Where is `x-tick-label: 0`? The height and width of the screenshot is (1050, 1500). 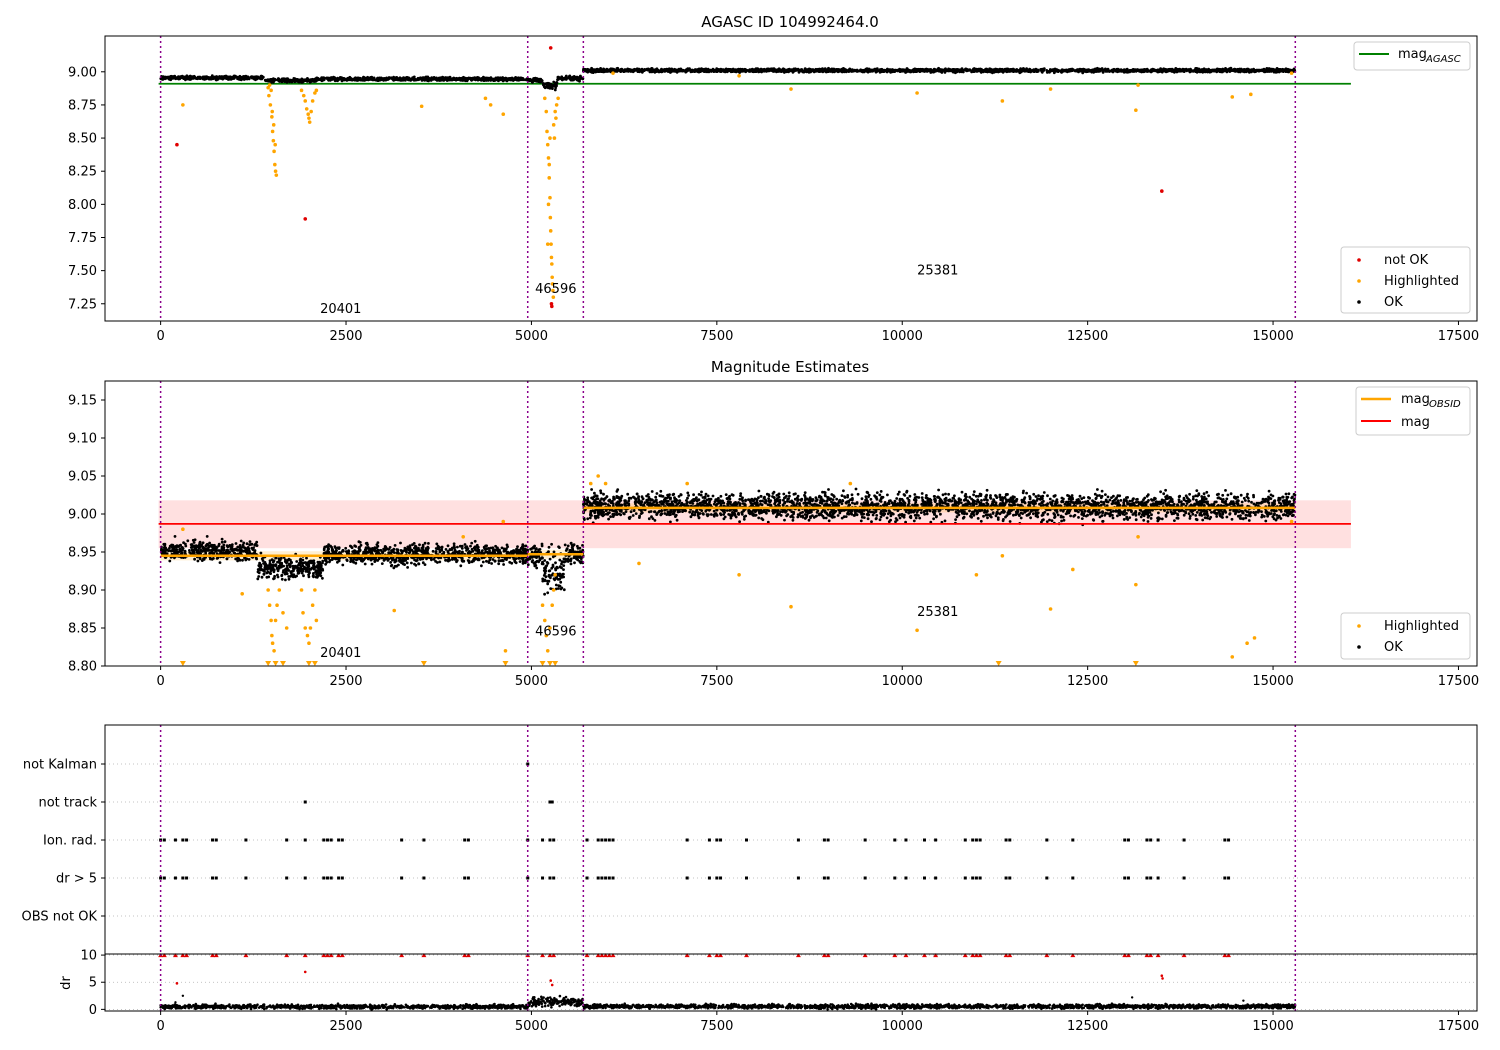
x-tick-label: 0 is located at coordinates (160, 336).